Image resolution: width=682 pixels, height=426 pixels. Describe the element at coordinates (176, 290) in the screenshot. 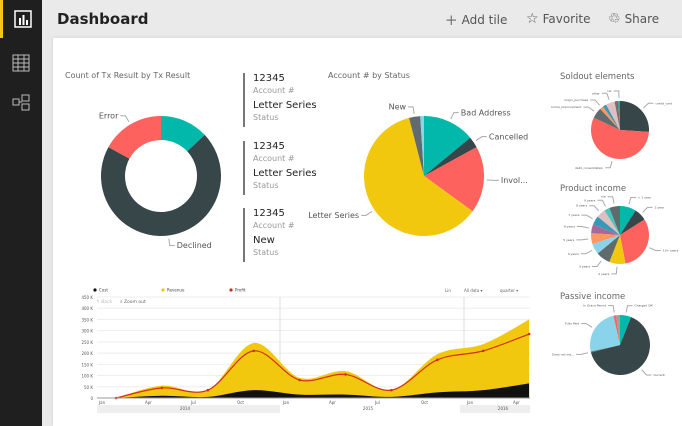

I see `legend-label: Revenue` at that location.